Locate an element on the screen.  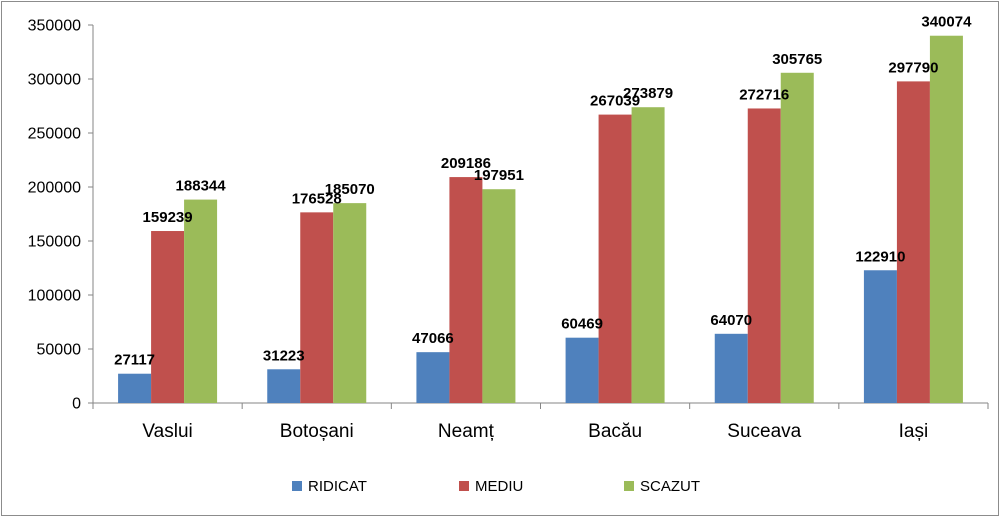
data-label: 188344 is located at coordinates (201, 186).